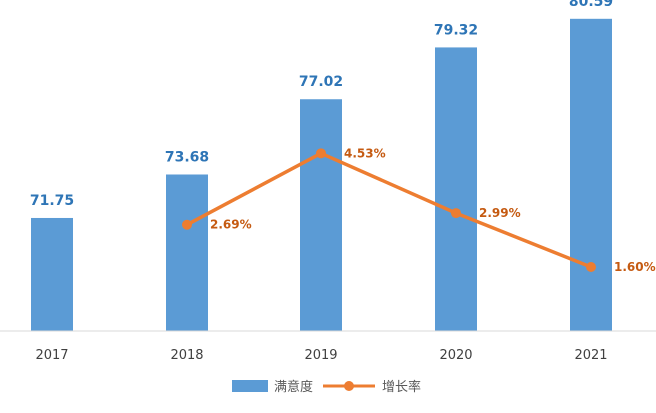 Image resolution: width=656 pixels, height=413 pixels. I want to click on ticks-layer: 2017 2018 2019 2020 2021, so click(321, 355).